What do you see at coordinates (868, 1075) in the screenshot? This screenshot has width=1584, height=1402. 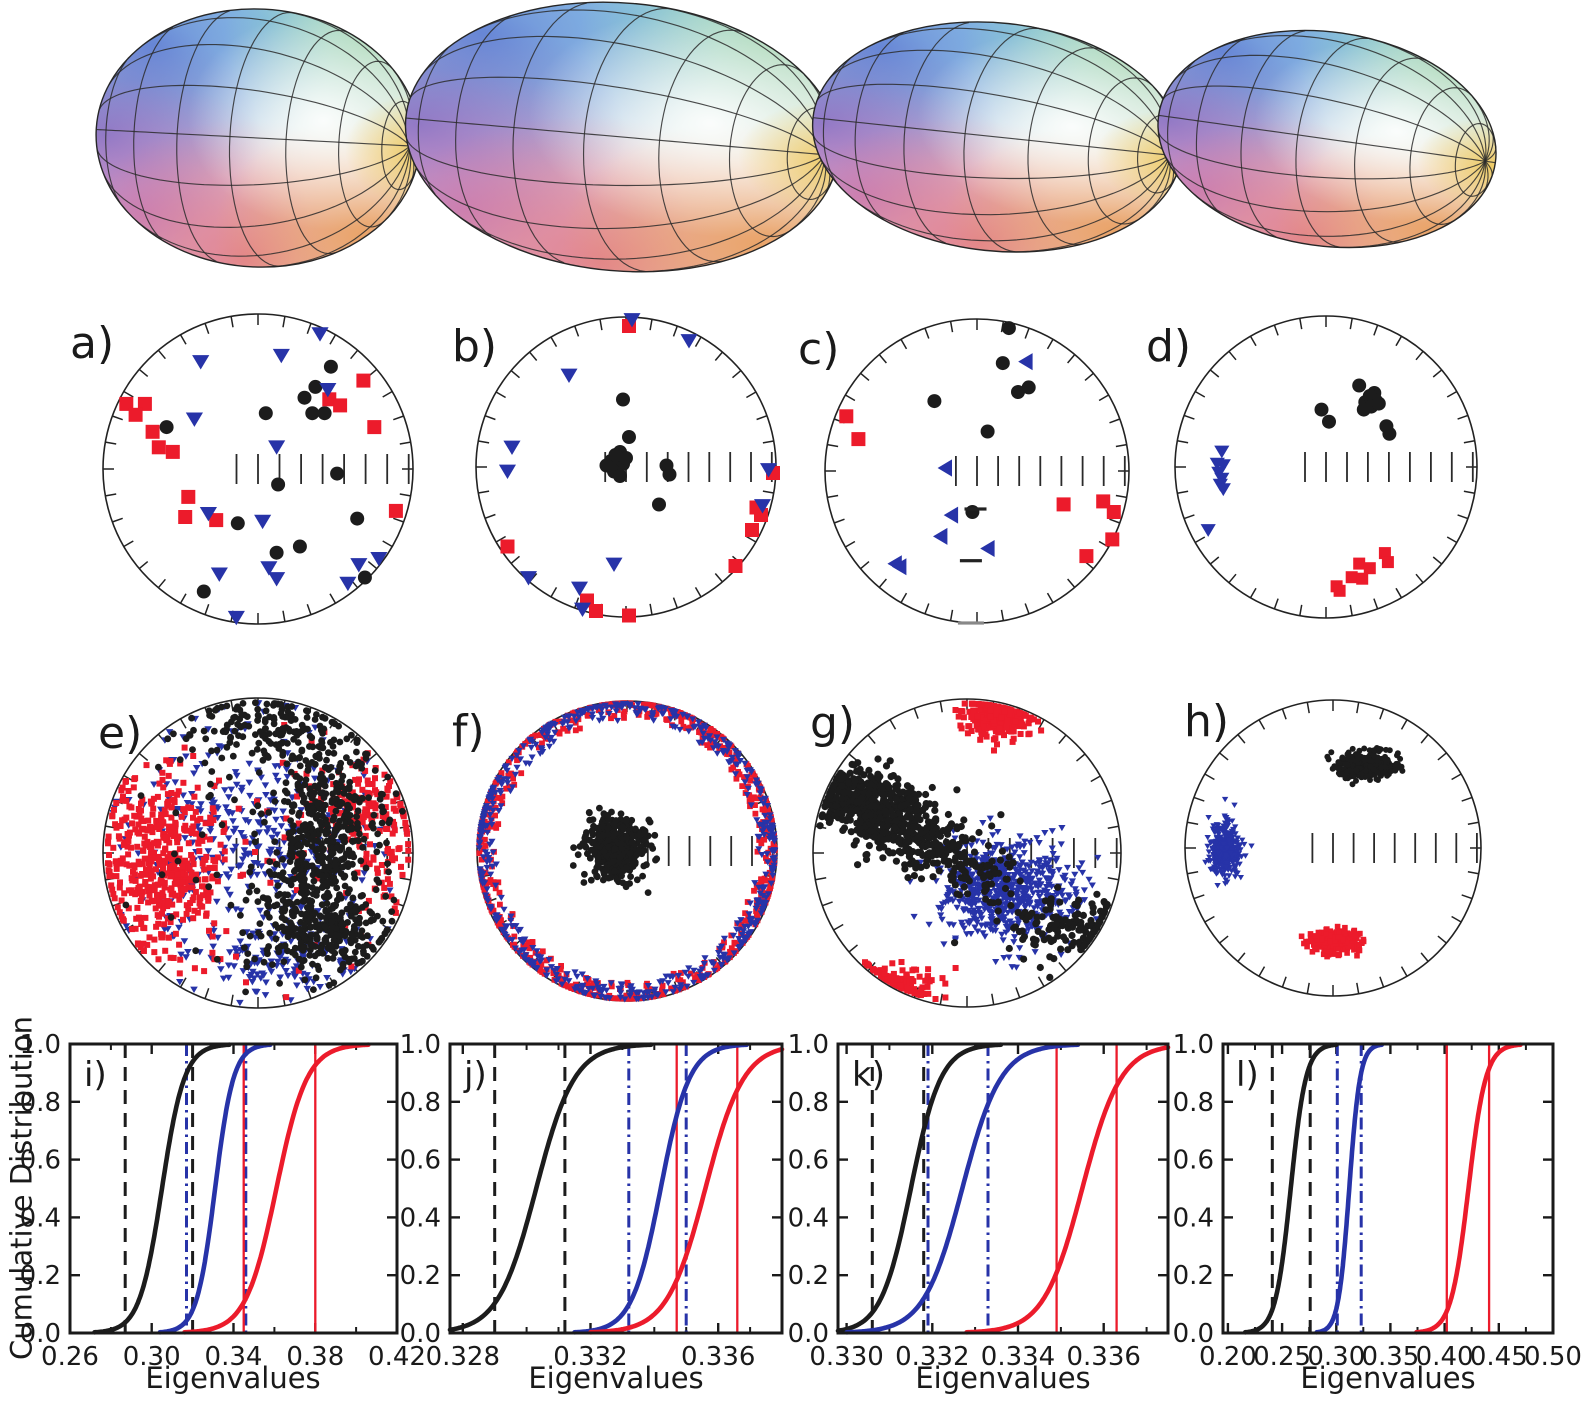 I see `panel-label-k: k)` at bounding box center [868, 1075].